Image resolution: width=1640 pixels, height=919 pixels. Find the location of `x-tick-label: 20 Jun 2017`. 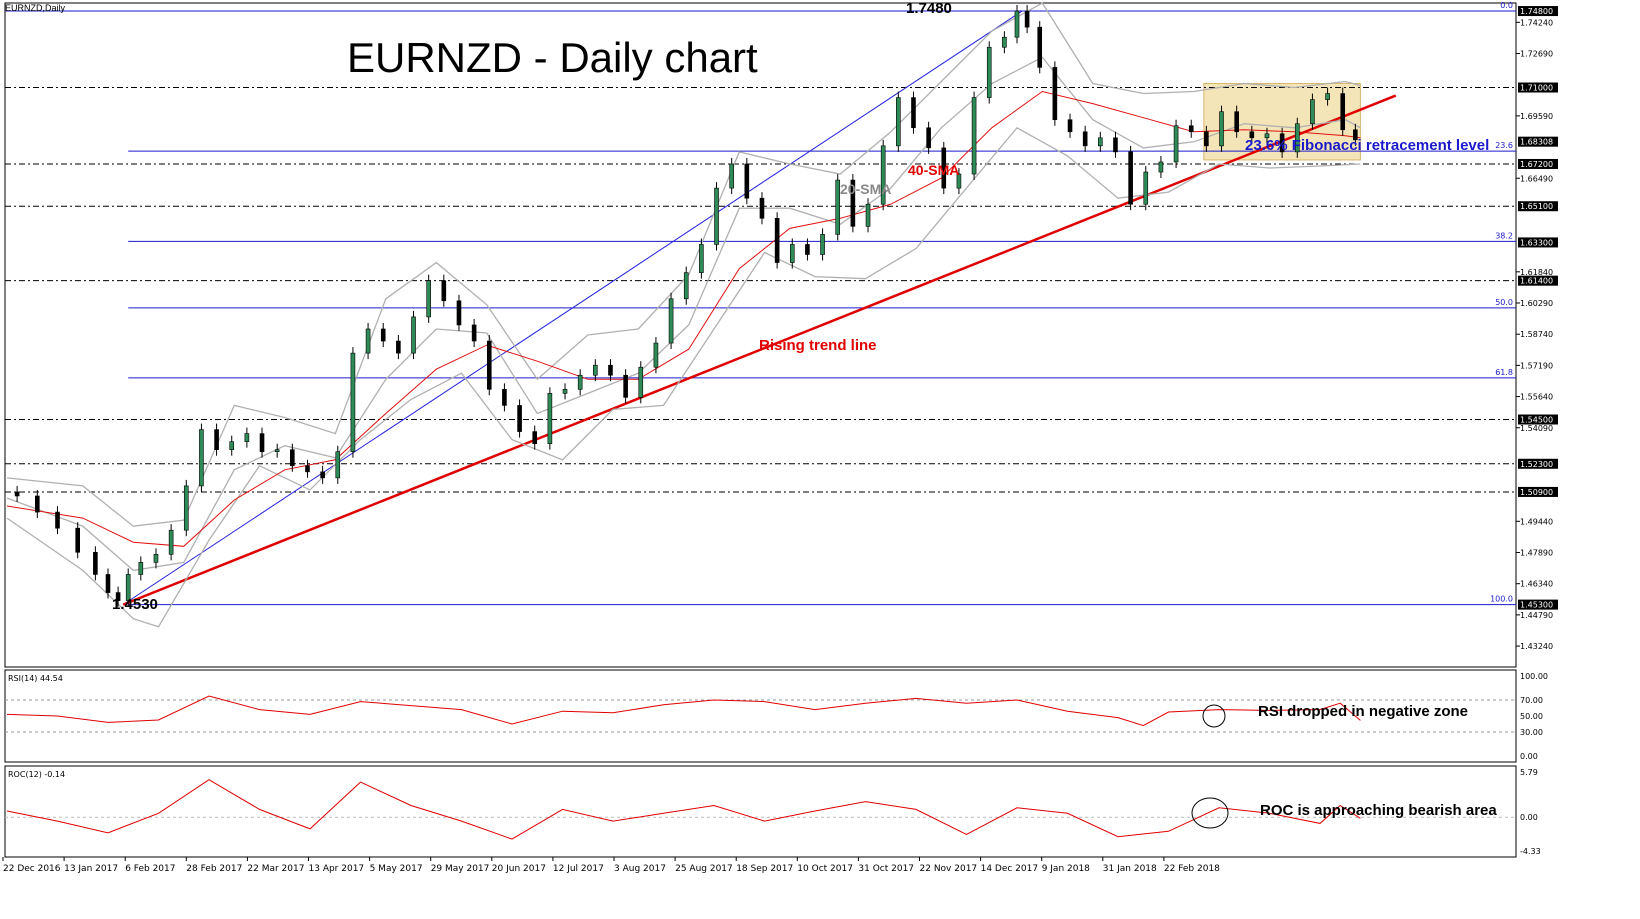

x-tick-label: 20 Jun 2017 is located at coordinates (519, 869).